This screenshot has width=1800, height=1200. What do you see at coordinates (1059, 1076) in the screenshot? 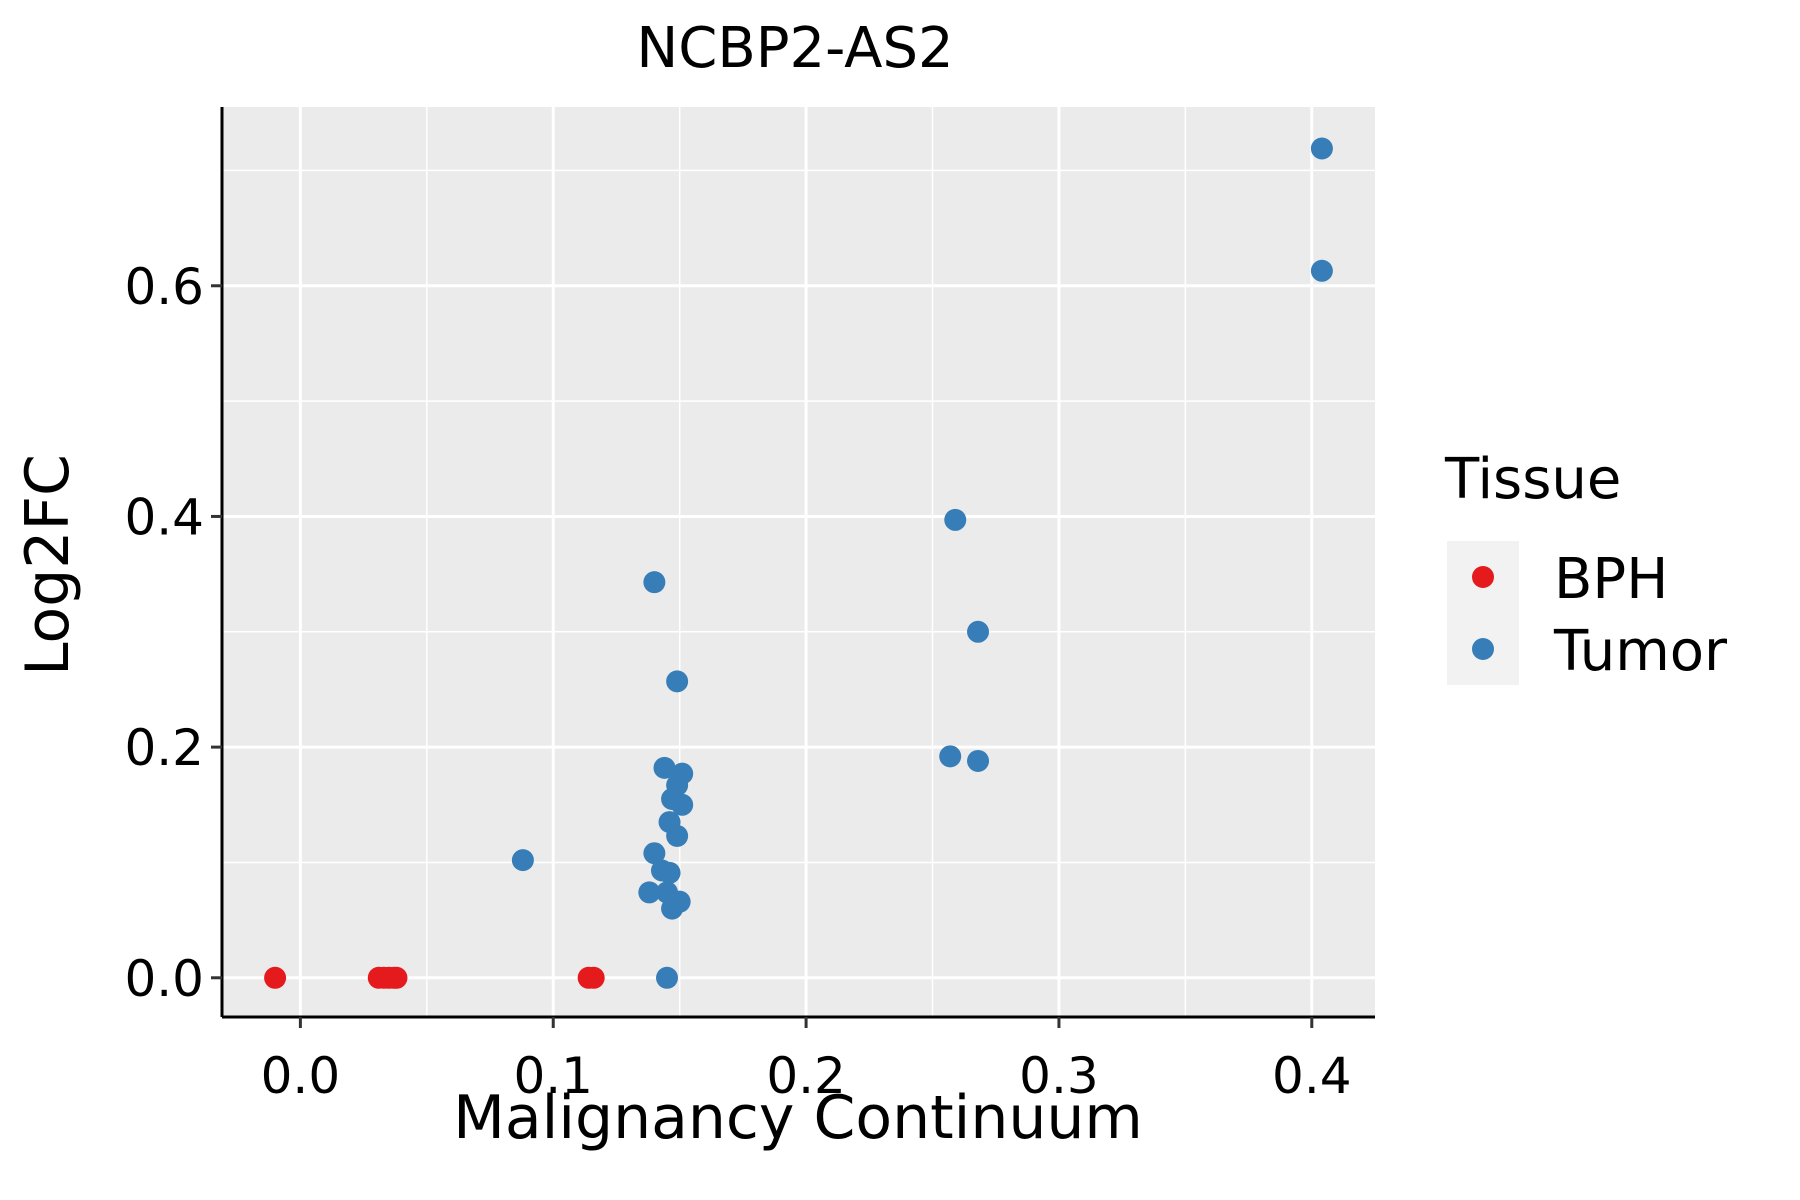
I see `x-tick-label: 0.3` at bounding box center [1059, 1076].